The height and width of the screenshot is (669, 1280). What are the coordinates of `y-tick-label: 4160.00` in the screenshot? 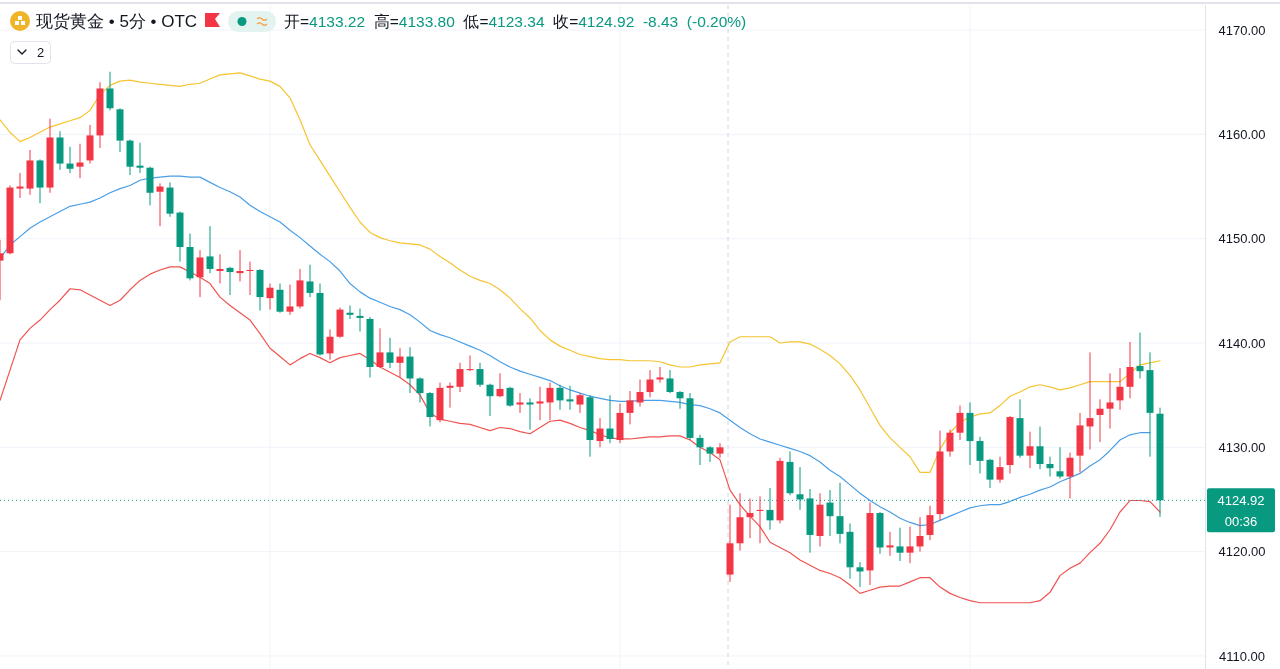 It's located at (1242, 134).